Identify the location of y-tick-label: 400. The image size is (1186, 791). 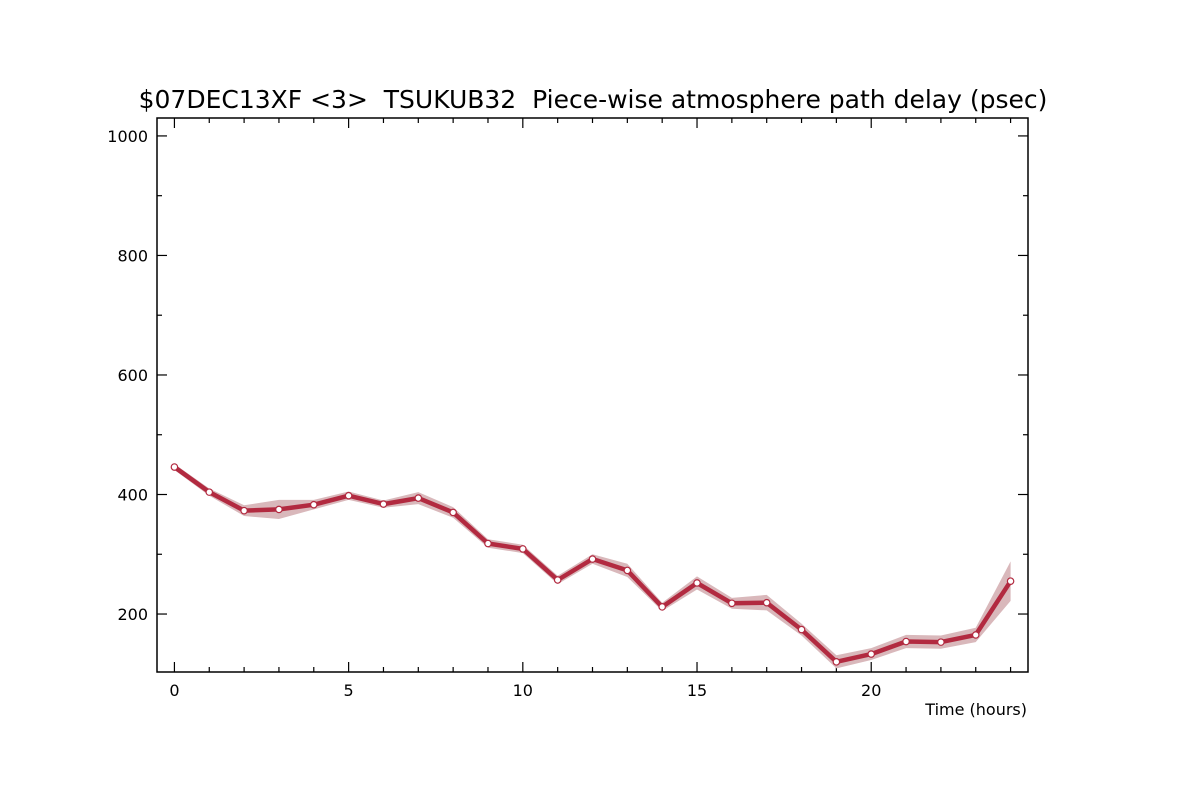
(132, 495).